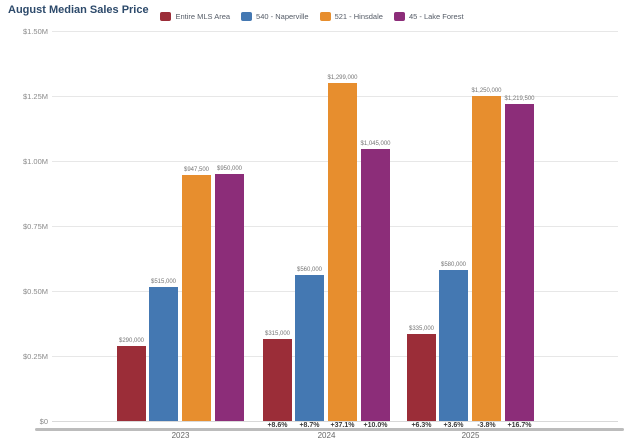 Image resolution: width=624 pixels, height=444 pixels. What do you see at coordinates (421, 377) in the screenshot?
I see `bar-entire-mls-area-2025` at bounding box center [421, 377].